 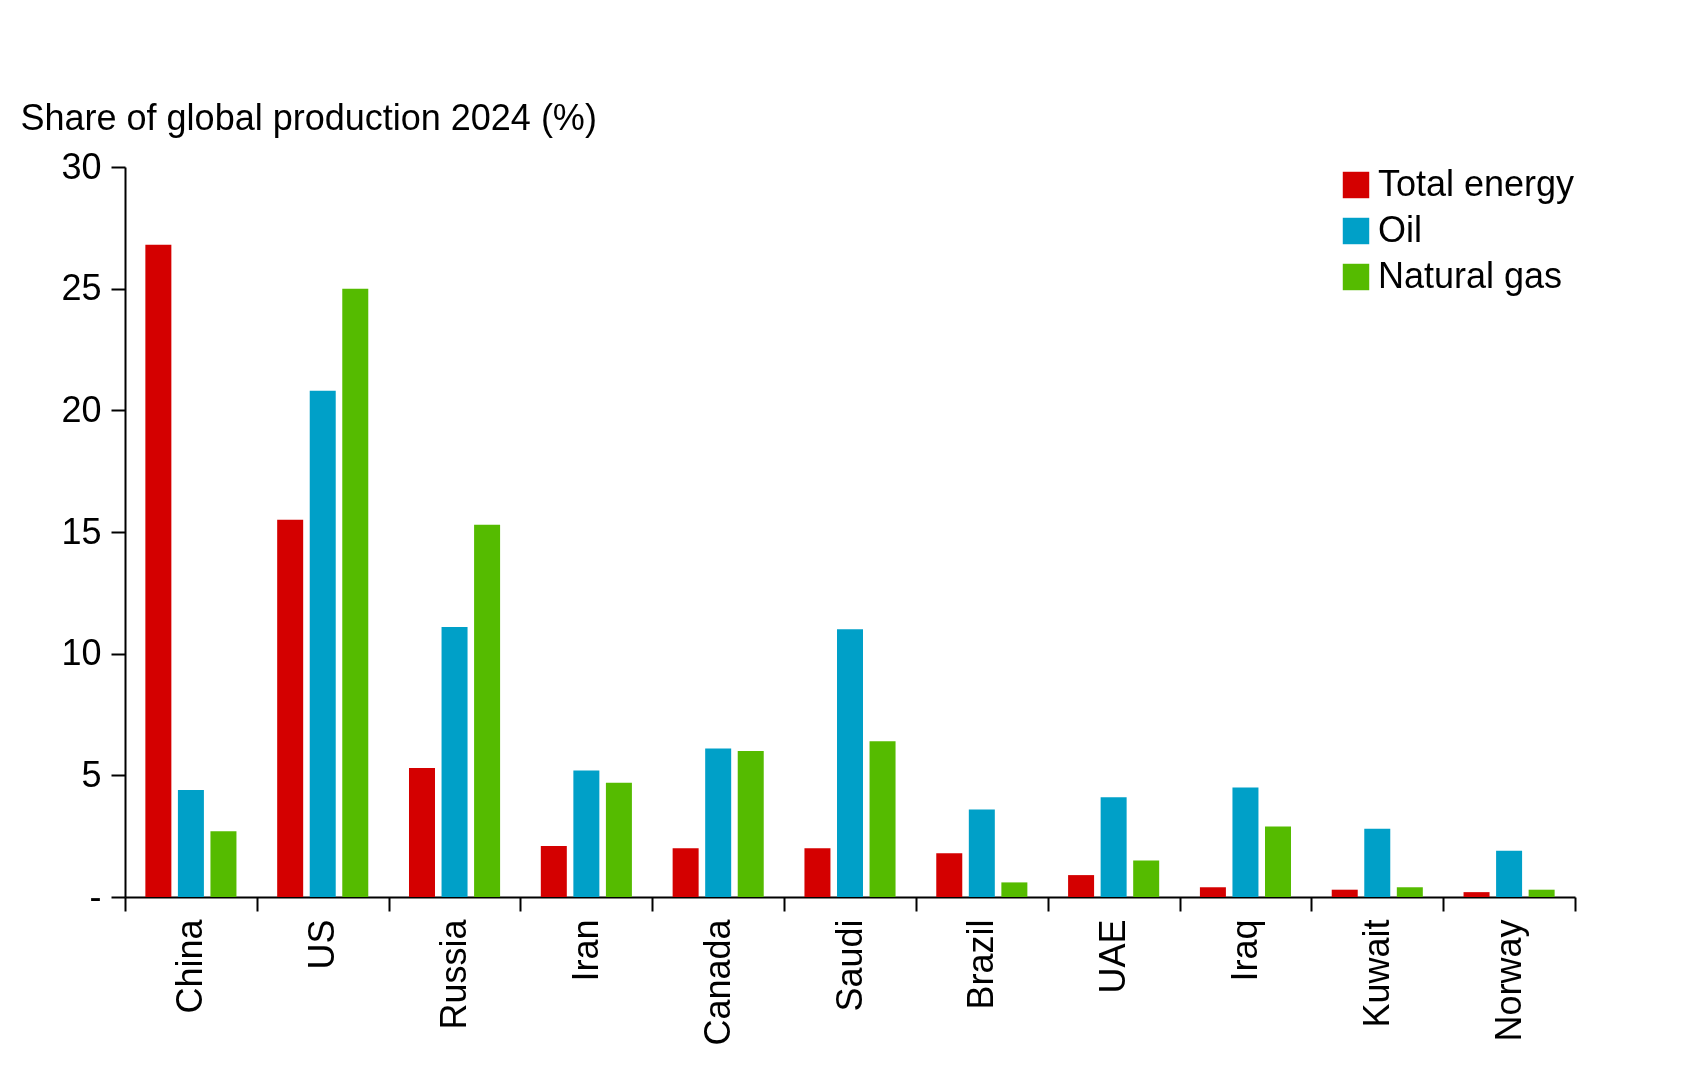 I want to click on x-tick-label: Norway, so click(x=1508, y=980).